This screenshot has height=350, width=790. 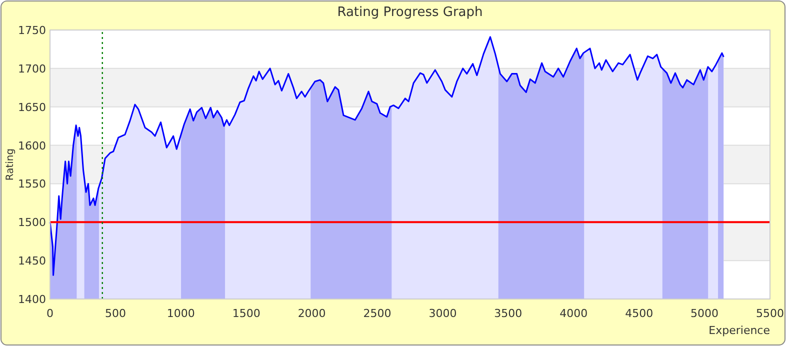 What do you see at coordinates (574, 313) in the screenshot?
I see `x-tick-label: 4000` at bounding box center [574, 313].